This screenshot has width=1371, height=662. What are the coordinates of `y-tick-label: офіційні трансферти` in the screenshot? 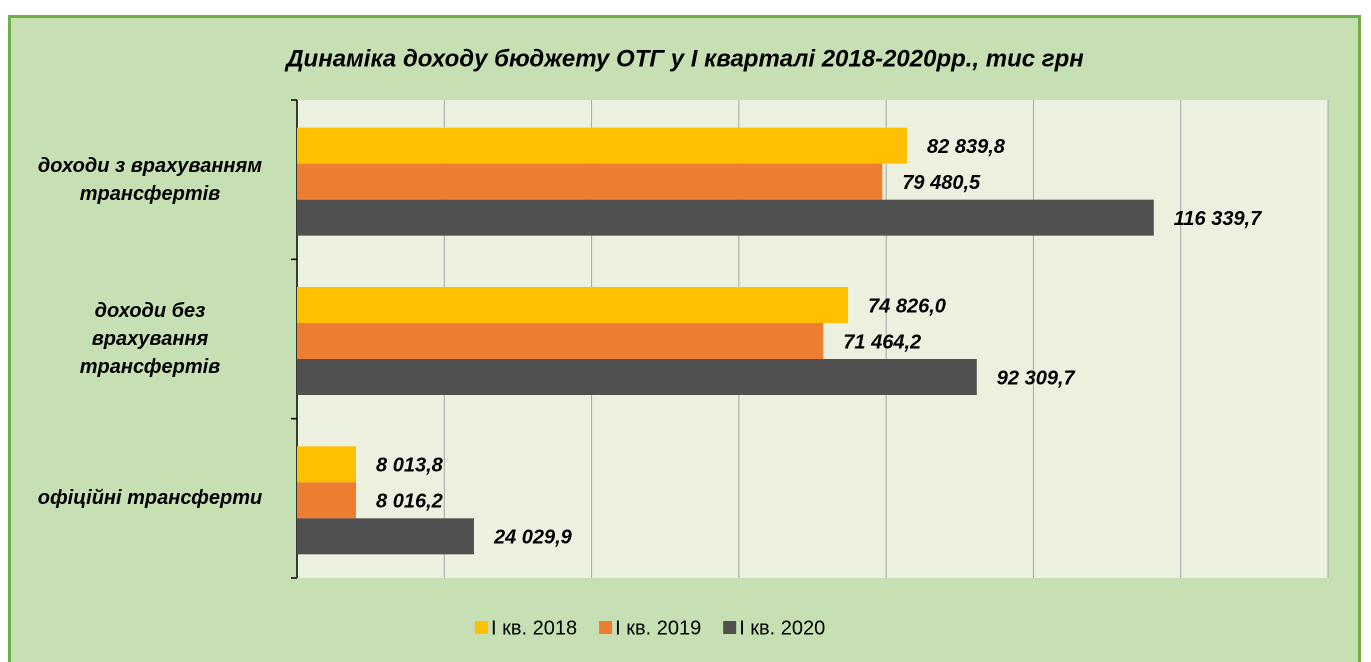 It's located at (150, 498).